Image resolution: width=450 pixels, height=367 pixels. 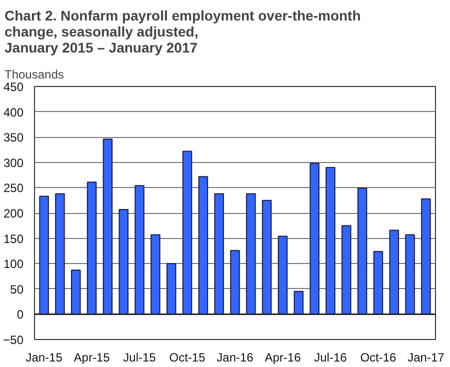 I want to click on y-tick-label: 250, so click(x=13, y=188).